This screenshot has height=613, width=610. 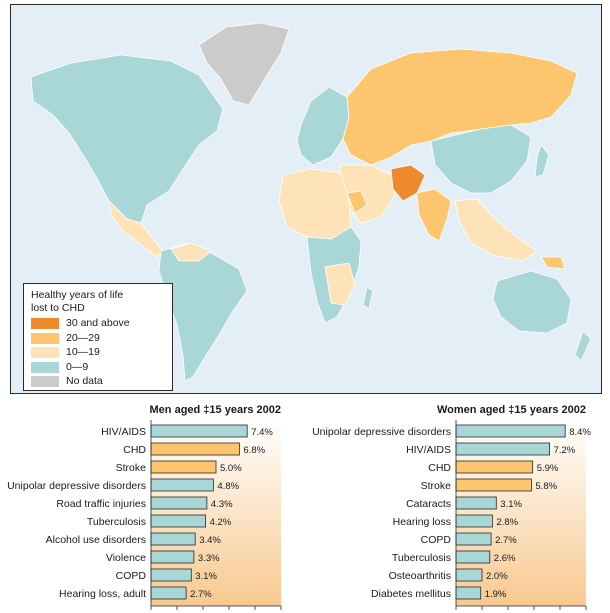 What do you see at coordinates (215, 410) in the screenshot?
I see `chart-title: Men aged ‡15 years 2002` at bounding box center [215, 410].